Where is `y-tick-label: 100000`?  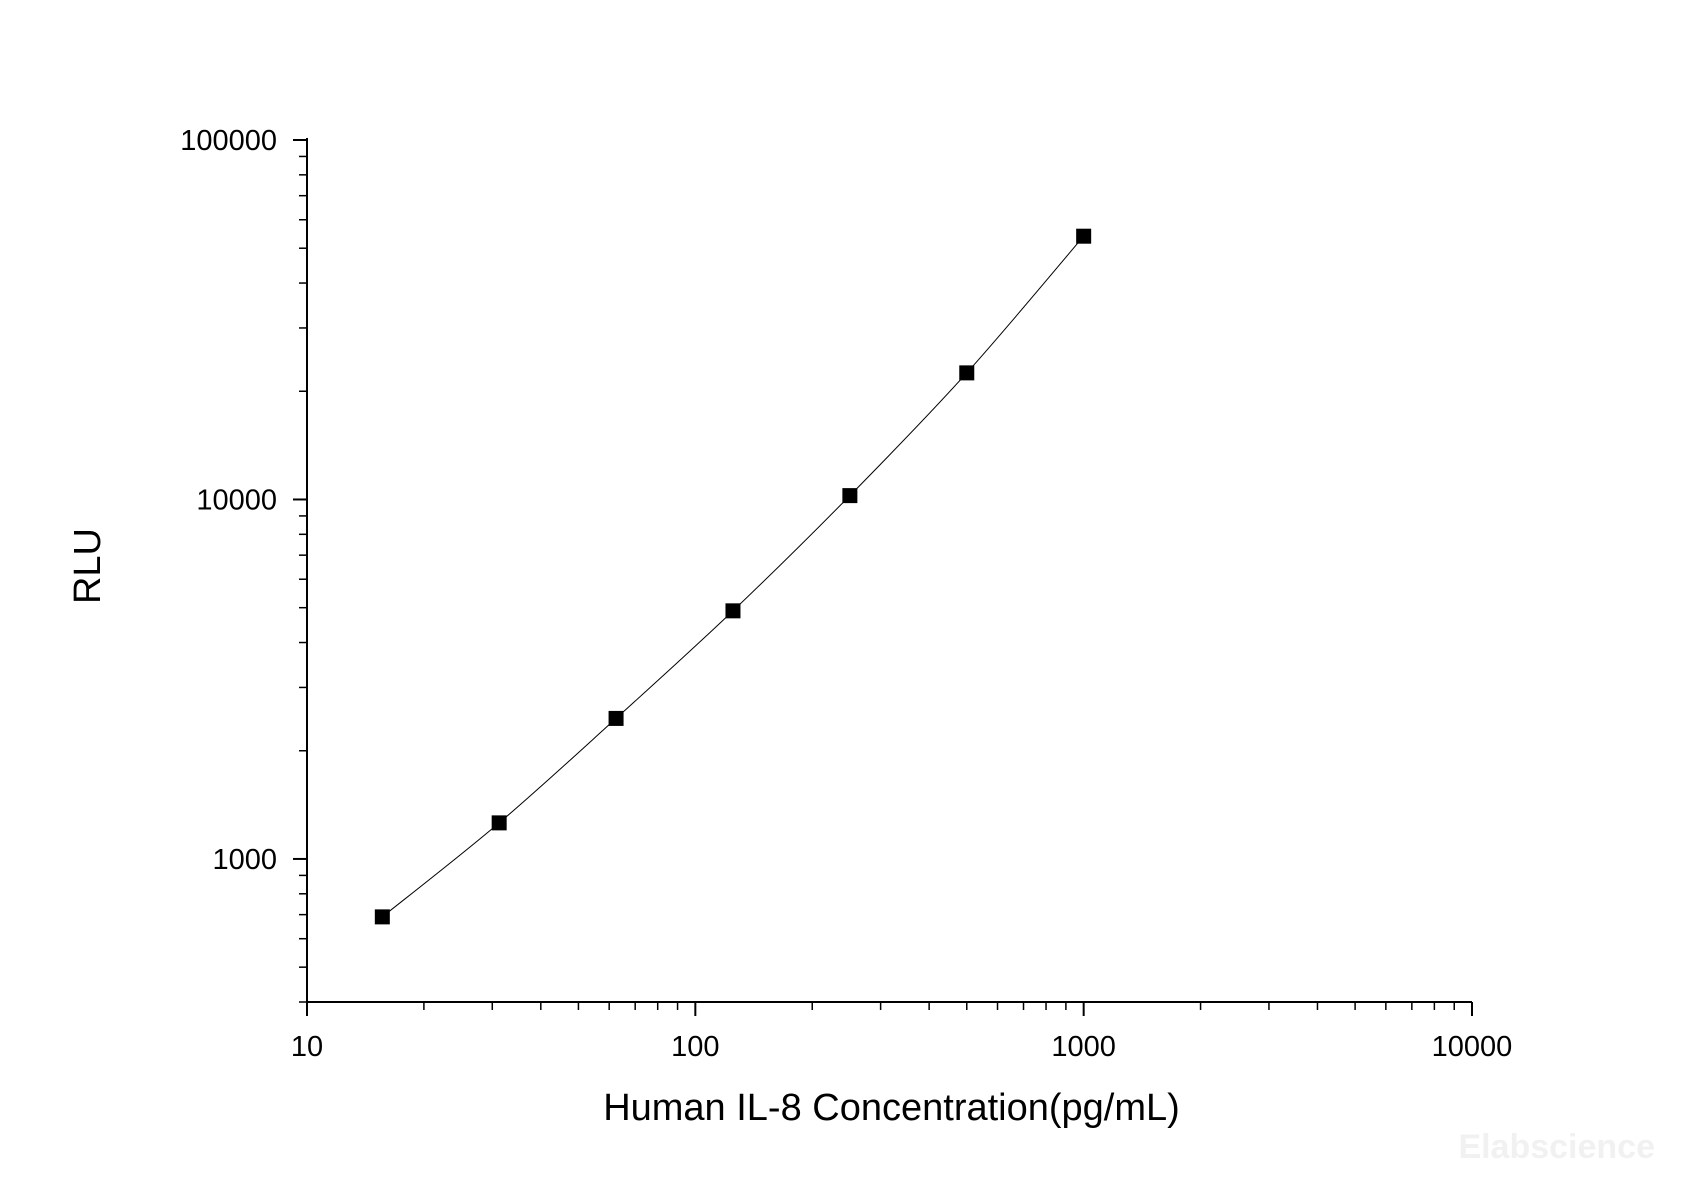
y-tick-label: 100000 is located at coordinates (228, 141).